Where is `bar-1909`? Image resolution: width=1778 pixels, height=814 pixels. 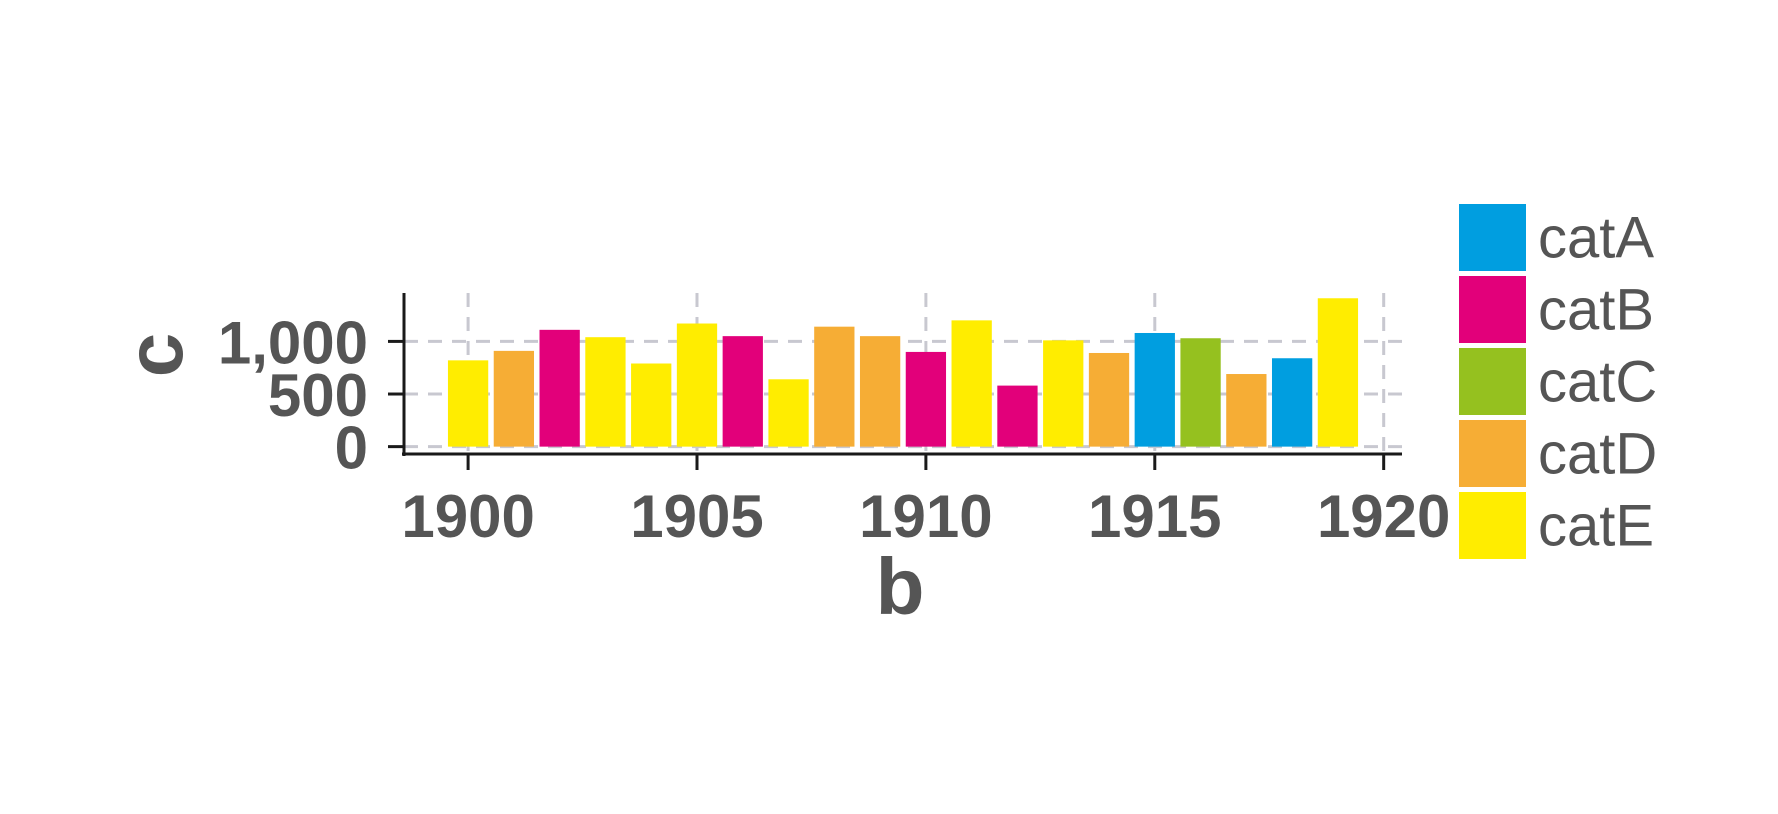
bar-1909 is located at coordinates (880, 391).